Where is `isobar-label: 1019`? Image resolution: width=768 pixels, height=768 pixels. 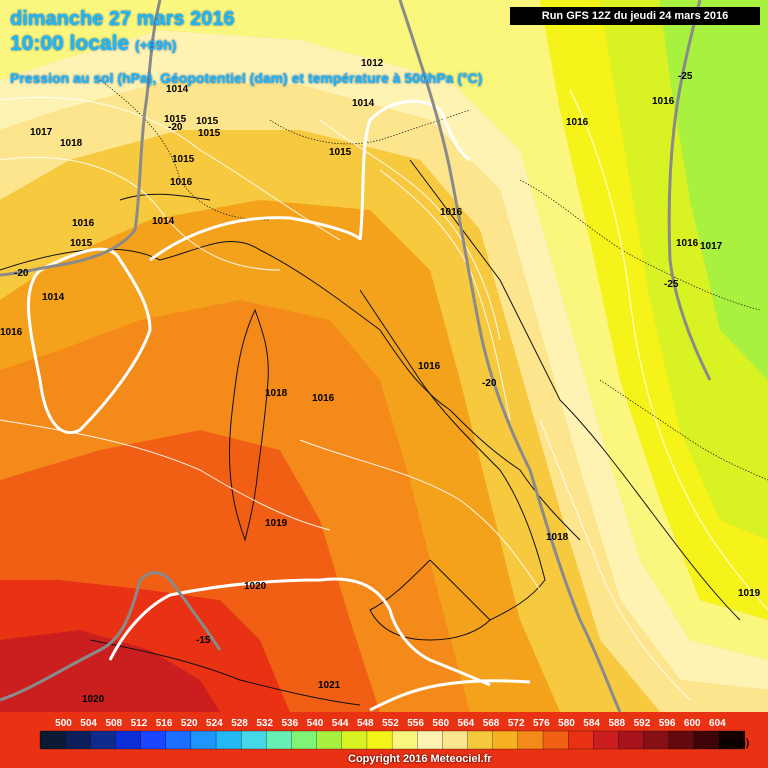 isobar-label: 1019 is located at coordinates (276, 523).